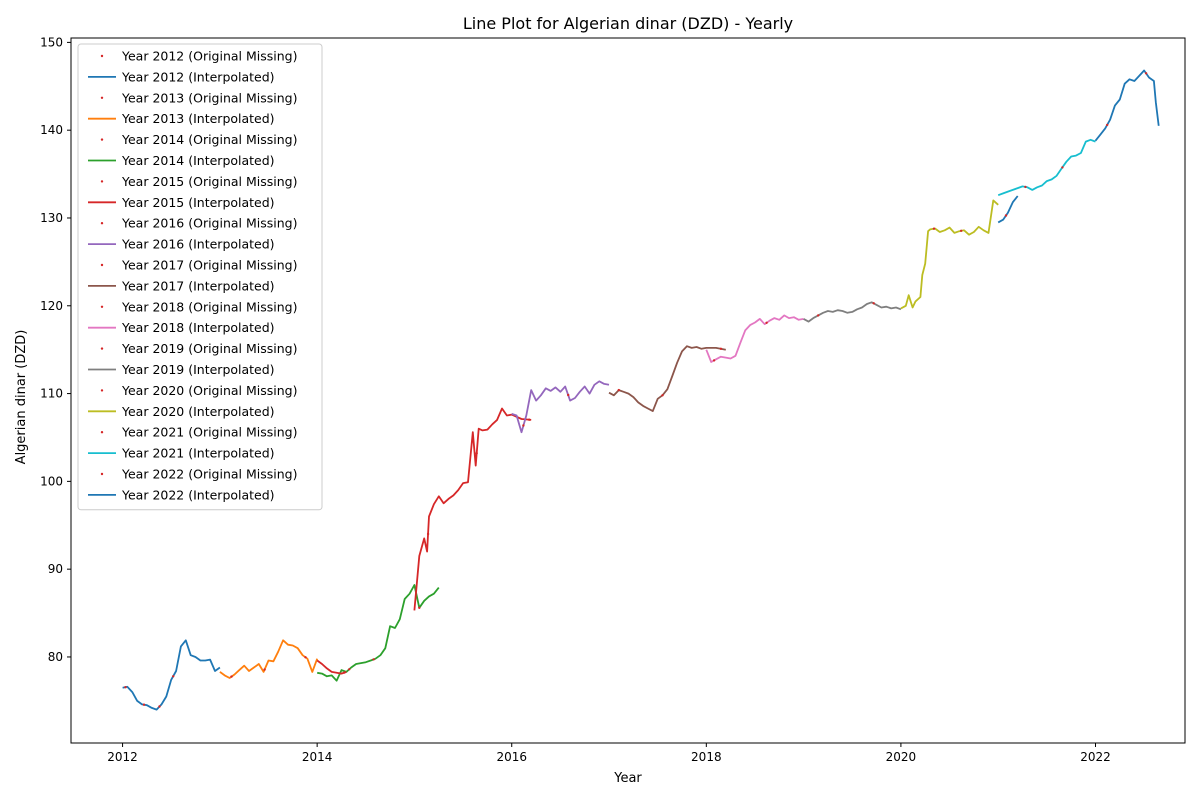  Describe the element at coordinates (51, 130) in the screenshot. I see `y-tick-label: 140` at that location.